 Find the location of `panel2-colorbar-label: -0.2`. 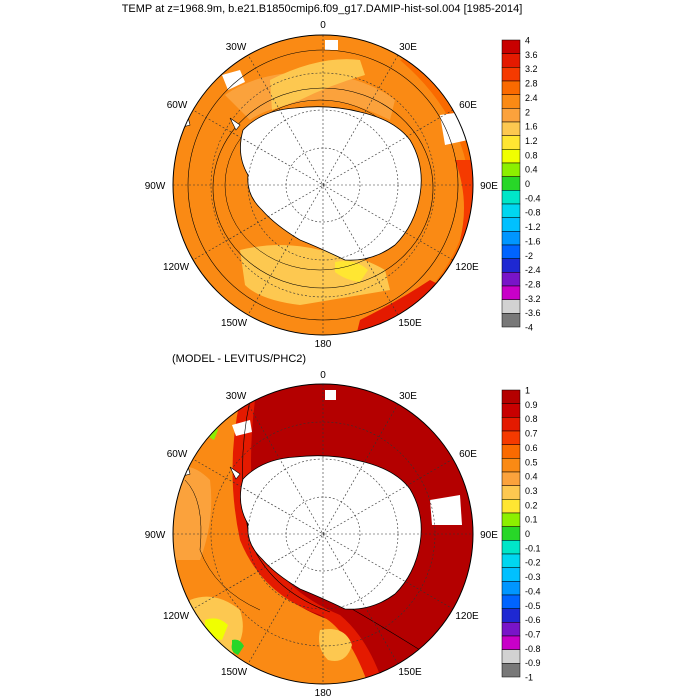

panel2-colorbar-label: -0.2 is located at coordinates (533, 563).